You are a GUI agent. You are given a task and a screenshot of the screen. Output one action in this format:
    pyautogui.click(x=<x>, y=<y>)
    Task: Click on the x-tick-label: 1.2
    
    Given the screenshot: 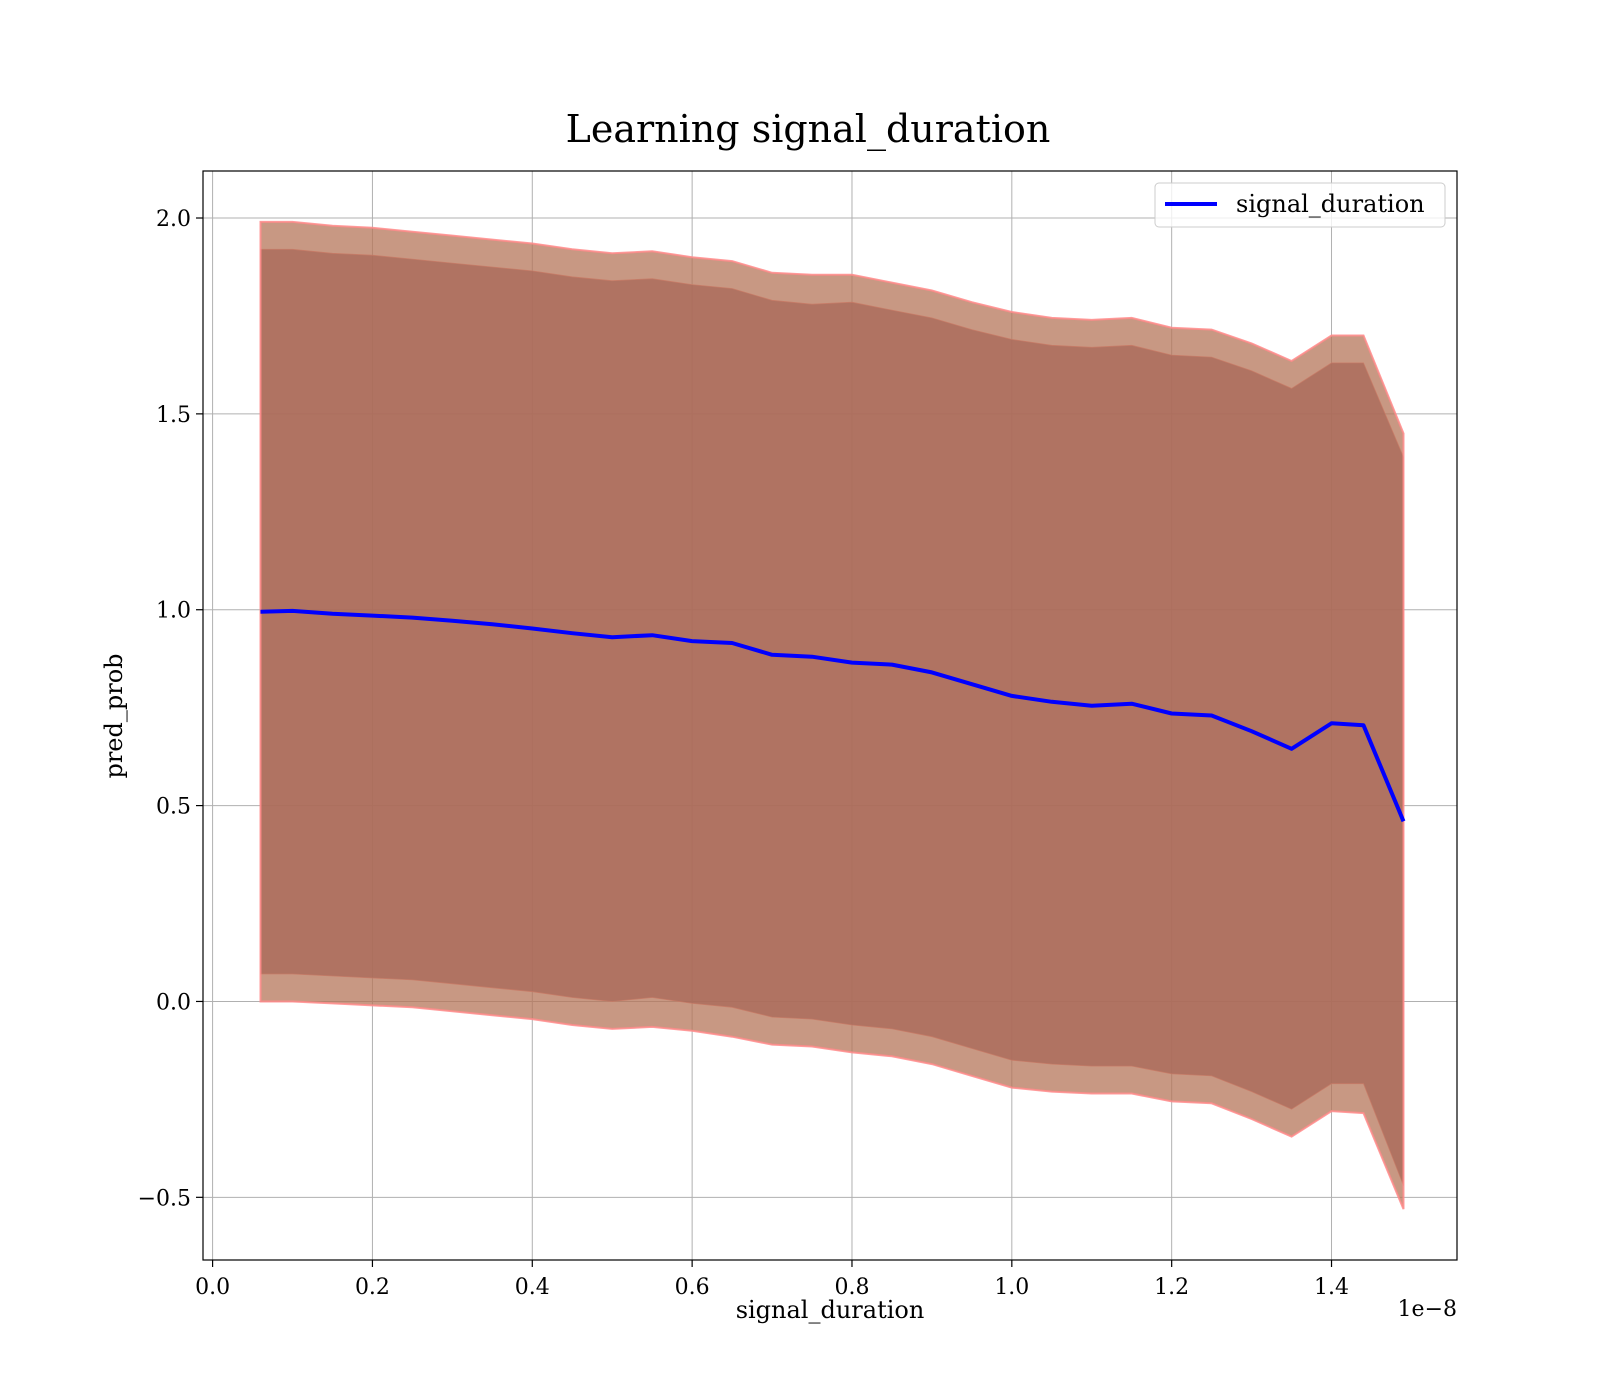 What is the action you would take?
    pyautogui.click(x=1171, y=1287)
    